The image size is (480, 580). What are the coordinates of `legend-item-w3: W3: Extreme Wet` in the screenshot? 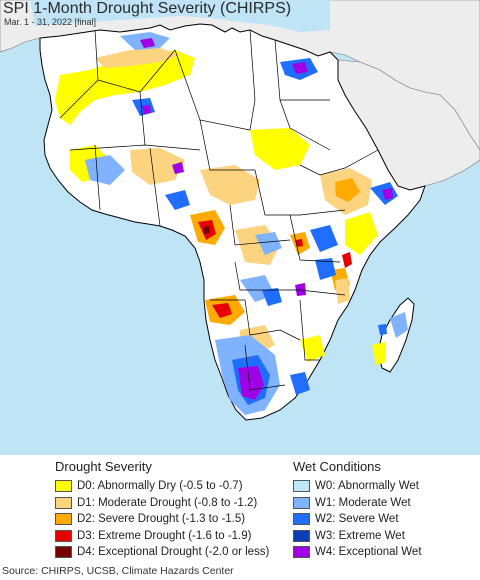 It's located at (357, 536).